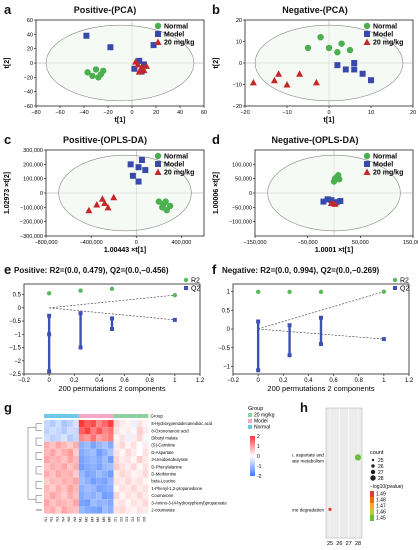 Image resolution: width=418 pixels, height=550 pixels. Describe the element at coordinates (252, 456) in the screenshot. I see `colorbar` at that location.